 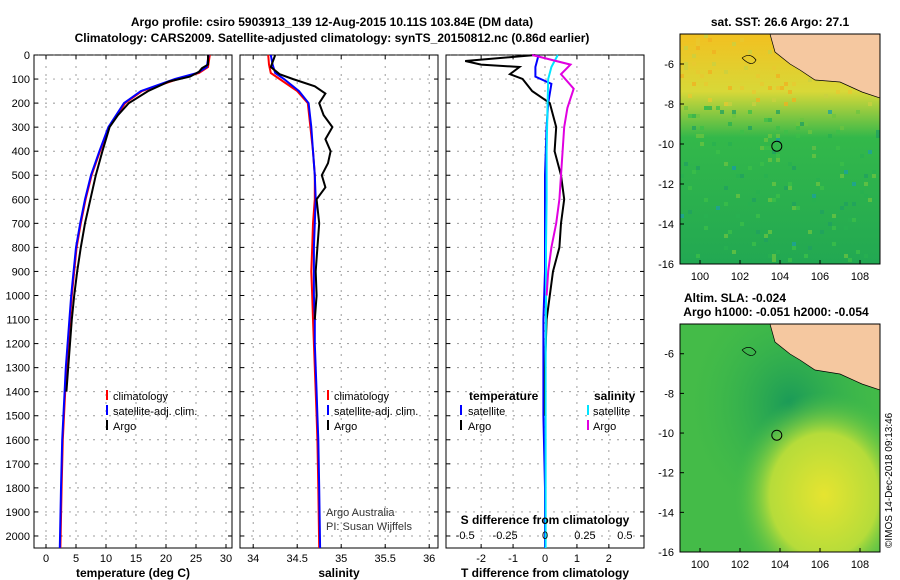 I want to click on y-tick-label: -14, so click(x=666, y=225).